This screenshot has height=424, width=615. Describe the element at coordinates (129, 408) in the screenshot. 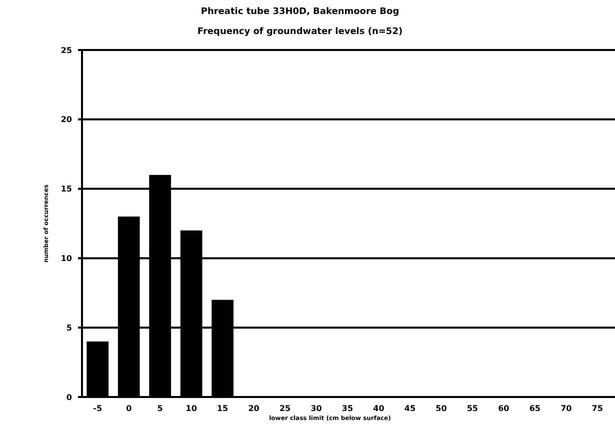

I see `x-tick-label: 0` at that location.